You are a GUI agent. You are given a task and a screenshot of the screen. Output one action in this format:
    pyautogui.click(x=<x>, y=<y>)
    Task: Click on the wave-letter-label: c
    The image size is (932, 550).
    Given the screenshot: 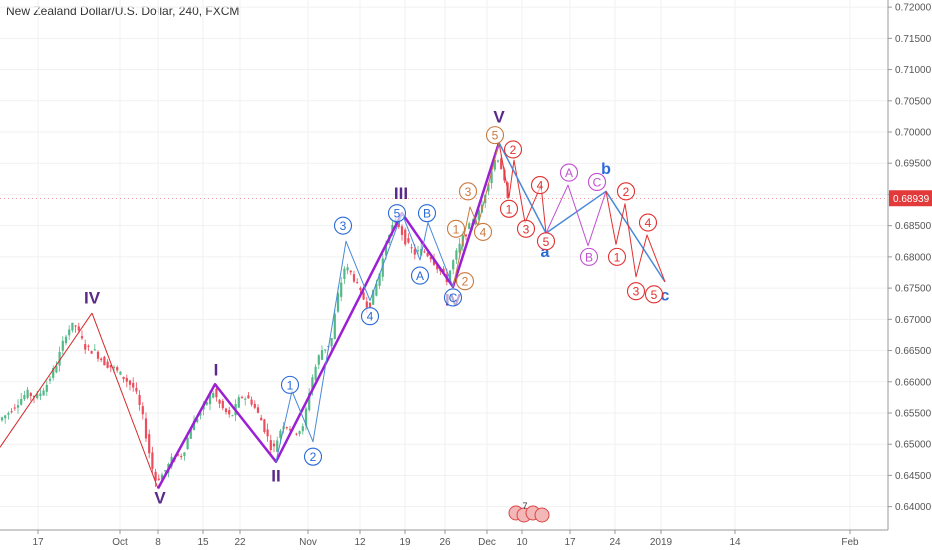 What is the action you would take?
    pyautogui.click(x=665, y=296)
    